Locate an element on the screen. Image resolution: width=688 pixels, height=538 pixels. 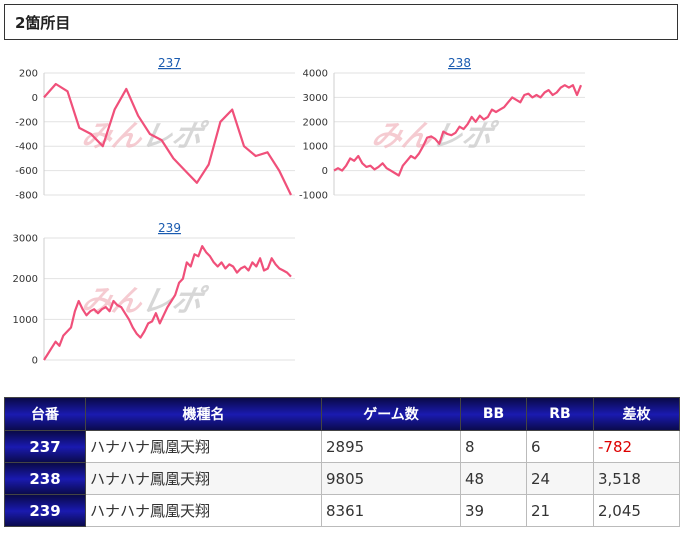
chart-title-link: 238 is located at coordinates (459, 63).